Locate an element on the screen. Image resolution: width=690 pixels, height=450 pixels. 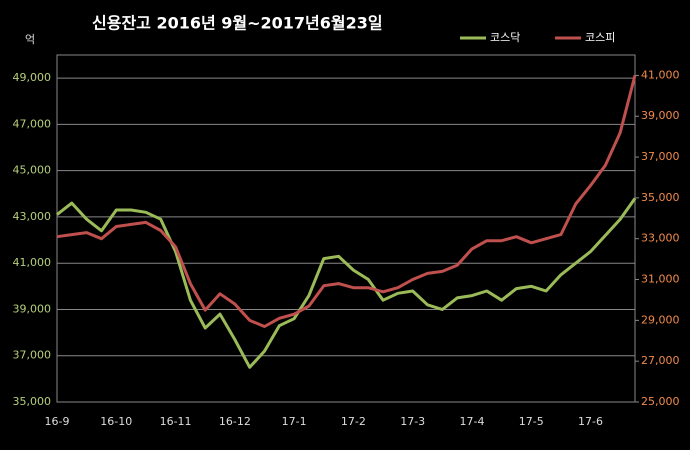
x-tick-label: 17-4 is located at coordinates (471, 421).